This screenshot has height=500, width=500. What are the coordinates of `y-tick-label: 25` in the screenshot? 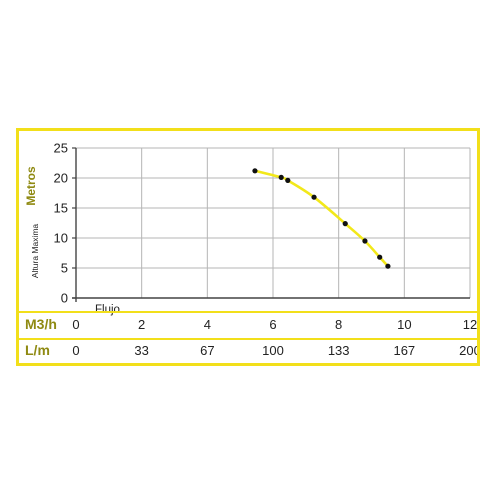 It's located at (61, 148).